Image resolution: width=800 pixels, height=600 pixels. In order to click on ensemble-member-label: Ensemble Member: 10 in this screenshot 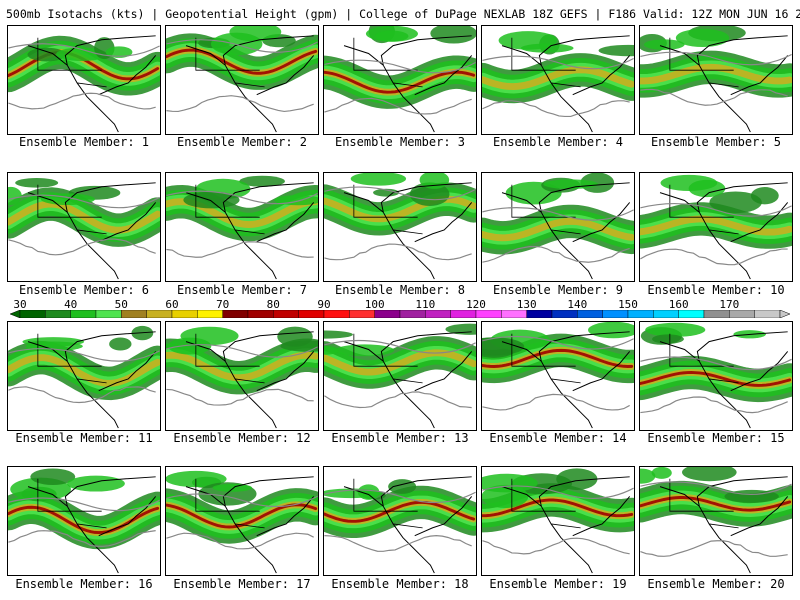, I will do `click(716, 290)`.